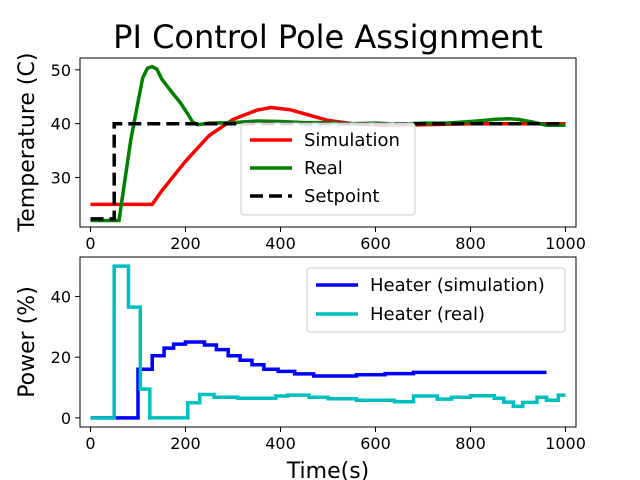 The height and width of the screenshot is (480, 640). I want to click on legend-entry-label: Heater (simulation), so click(457, 285).